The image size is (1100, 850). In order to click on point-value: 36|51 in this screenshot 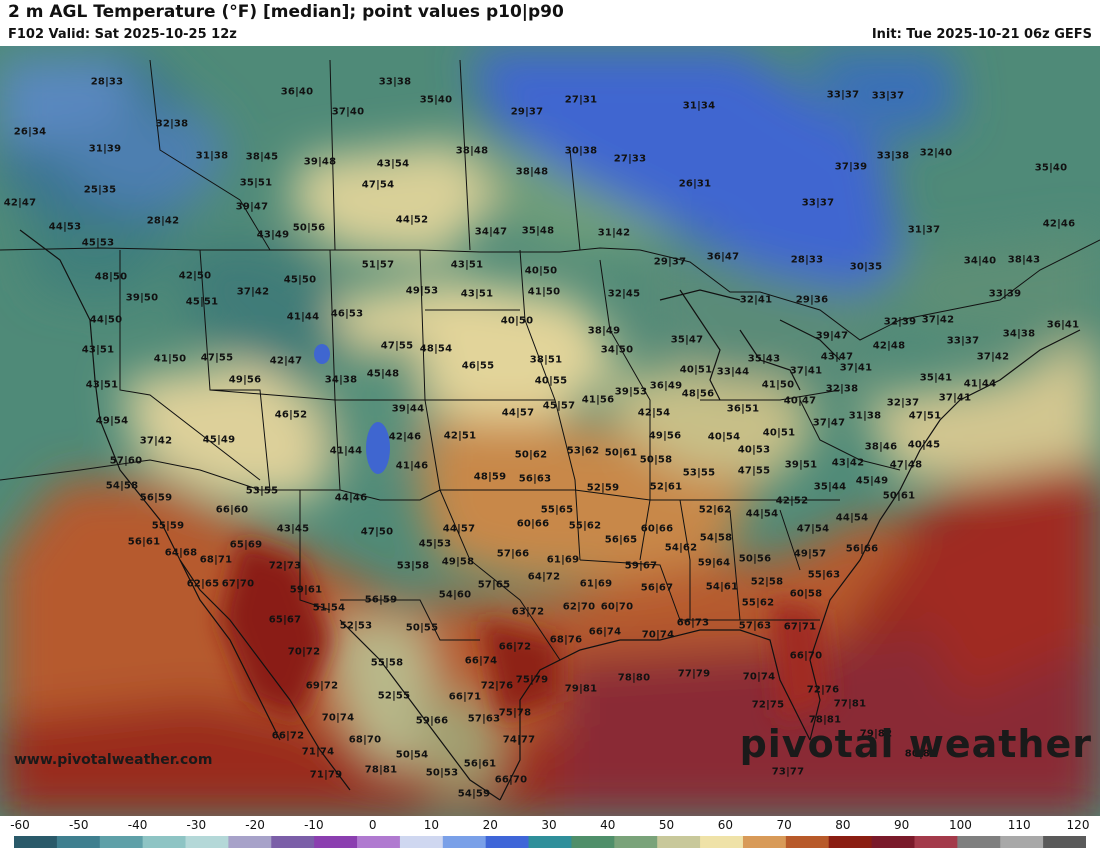, I will do `click(743, 409)`.